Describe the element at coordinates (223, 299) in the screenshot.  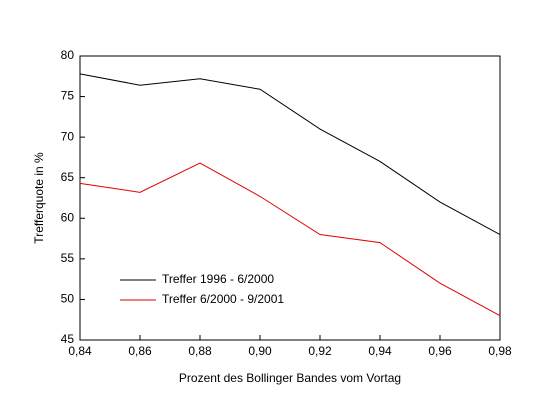
I see `legend-label: Treffer 6/2000 - 9/2001` at that location.